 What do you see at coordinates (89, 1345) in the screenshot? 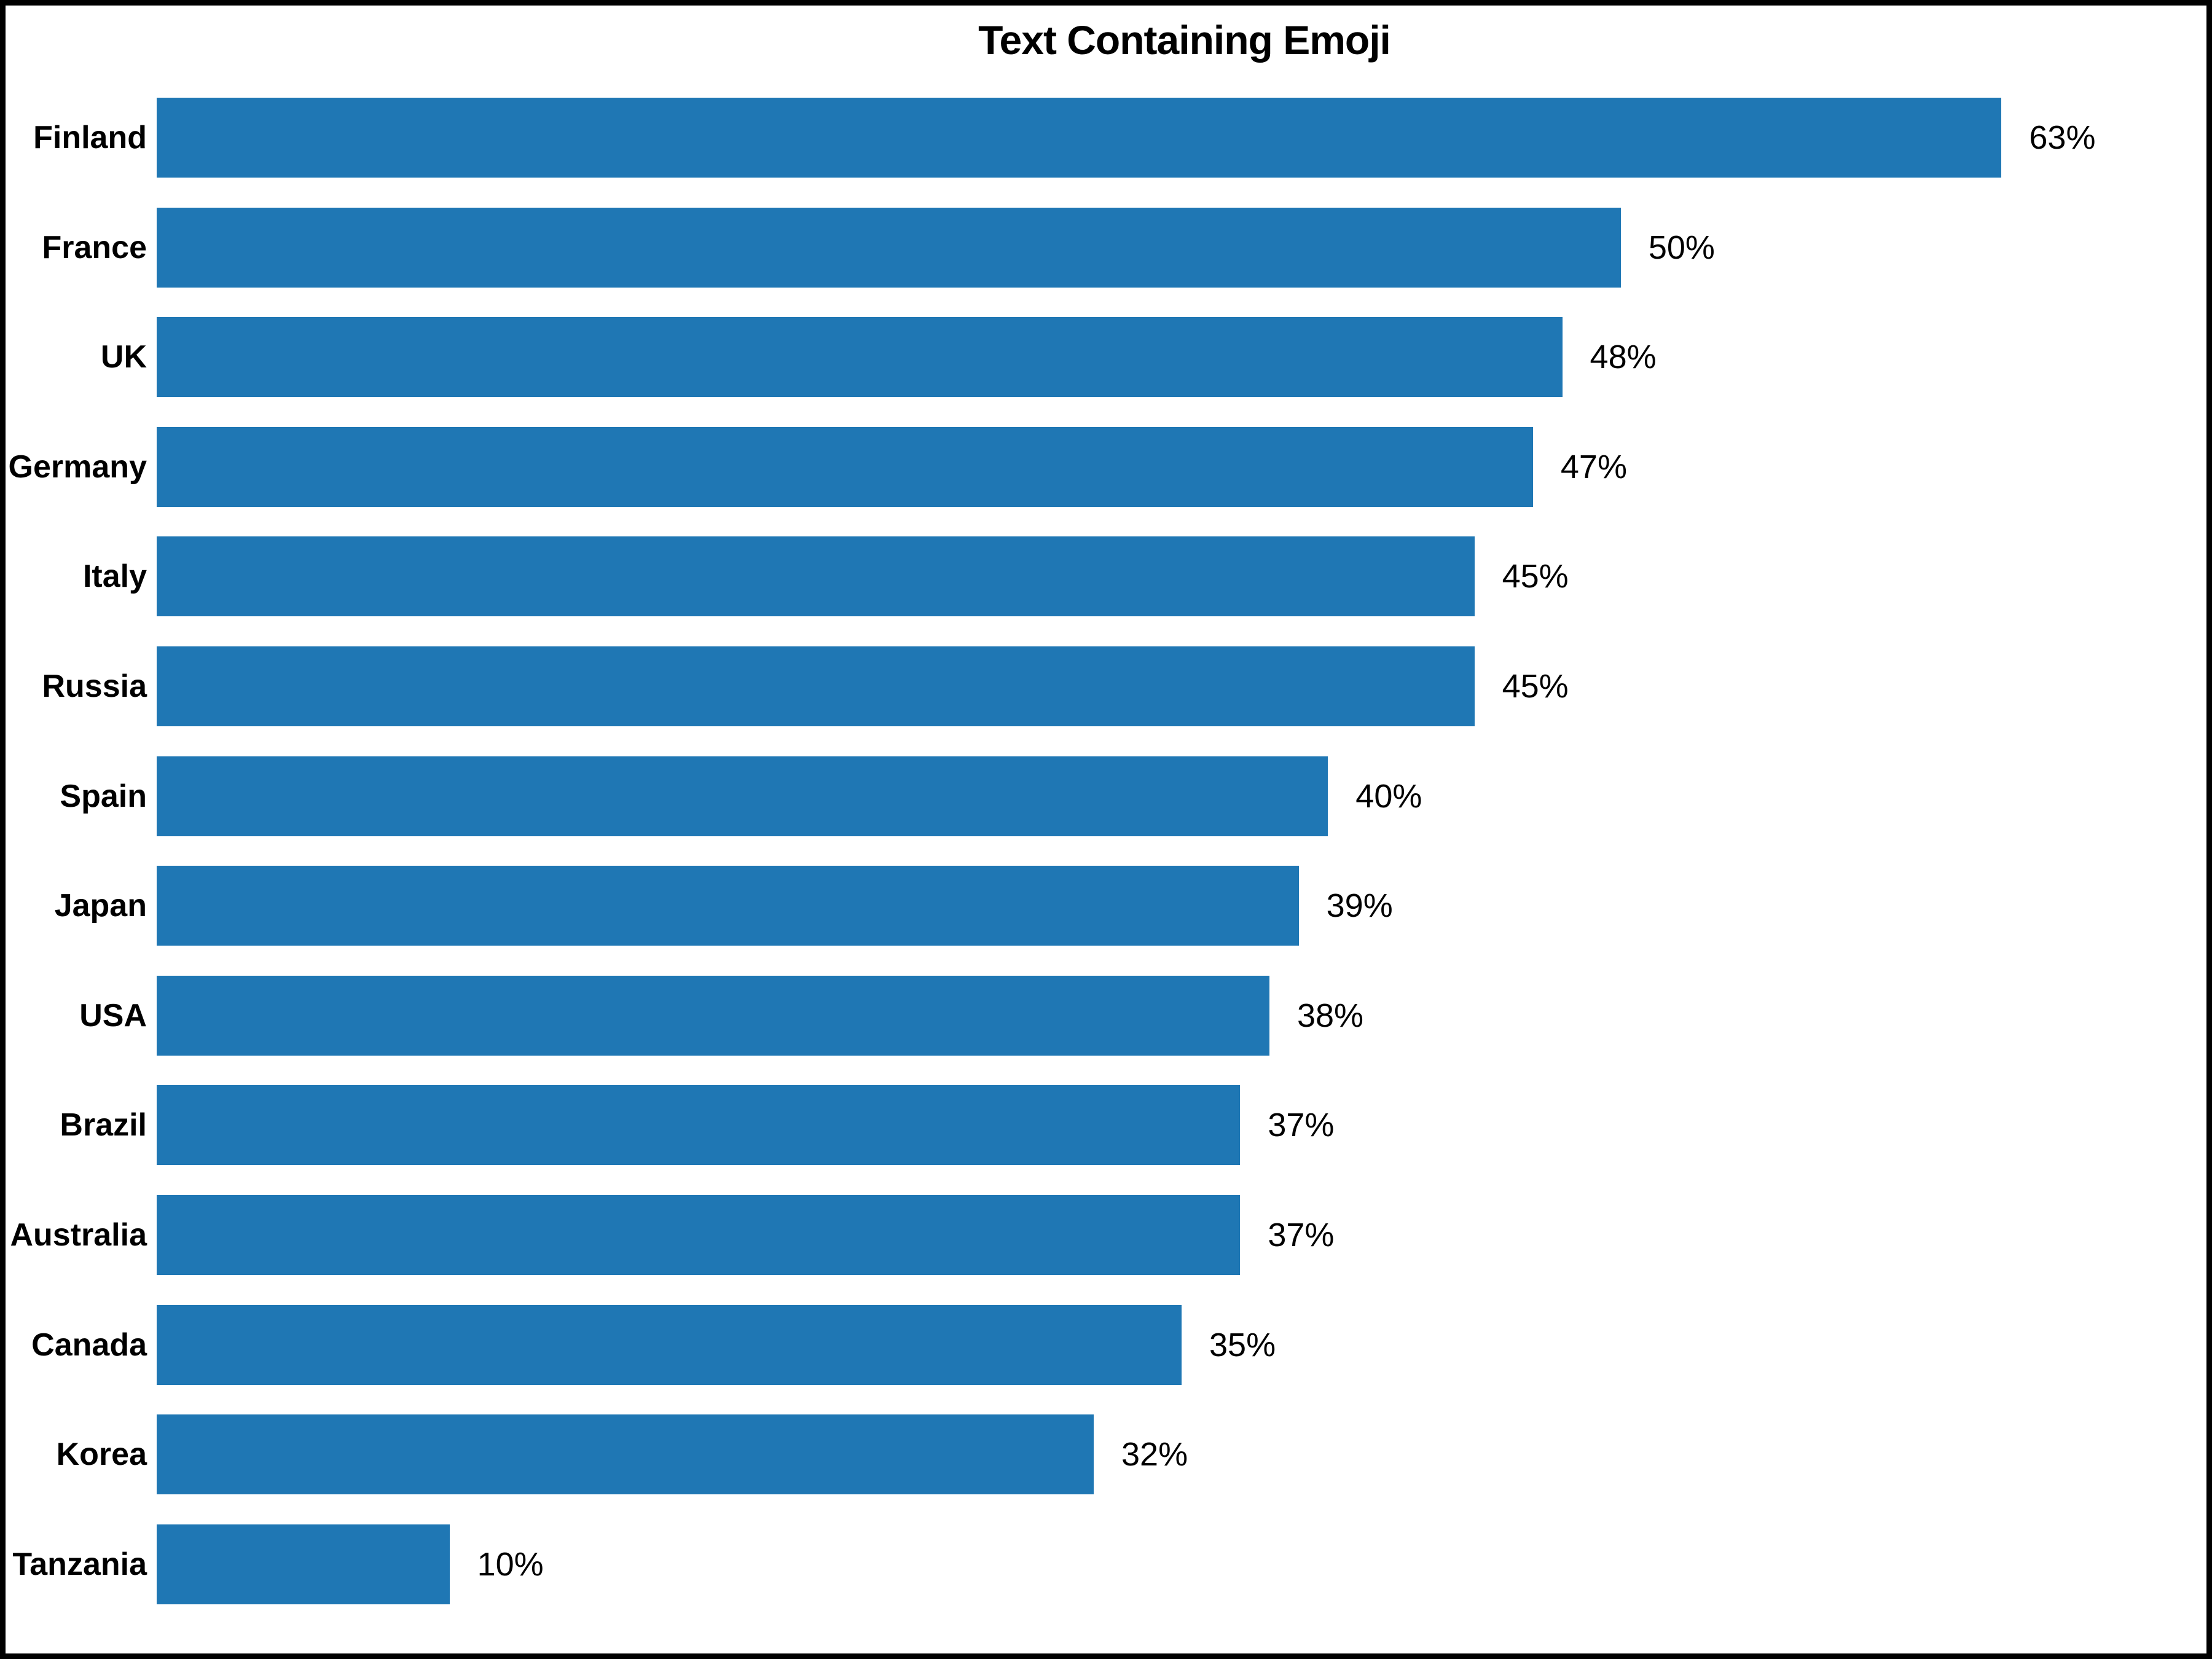
I see `category-label: Canada` at bounding box center [89, 1345].